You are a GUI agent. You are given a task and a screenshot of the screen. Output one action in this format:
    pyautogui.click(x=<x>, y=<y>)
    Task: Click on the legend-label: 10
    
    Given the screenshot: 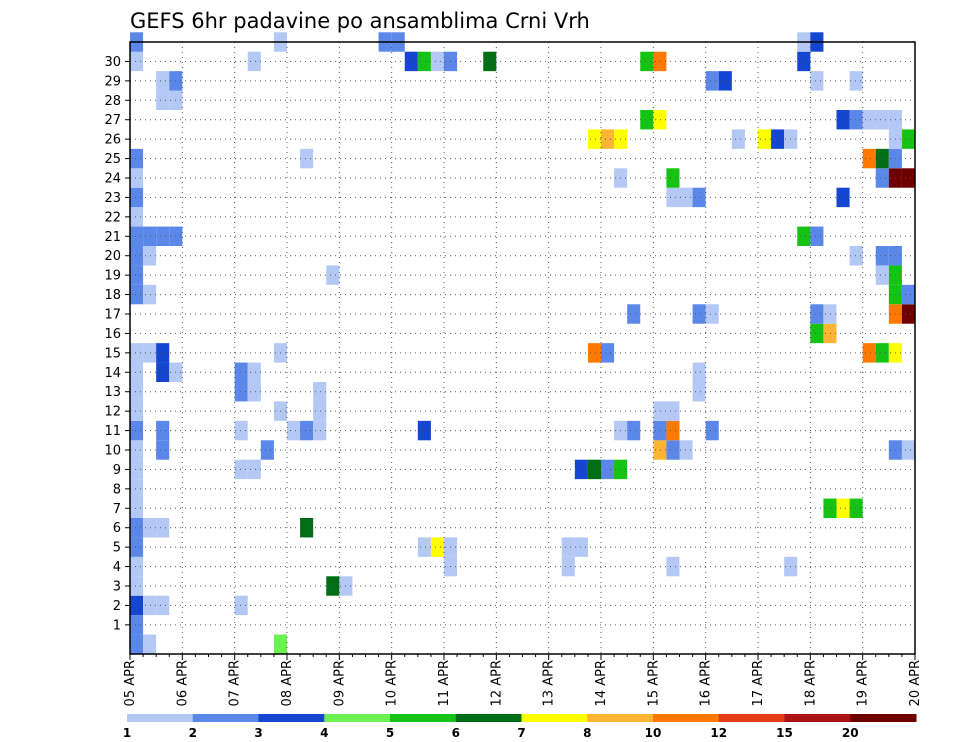 What is the action you would take?
    pyautogui.click(x=653, y=733)
    